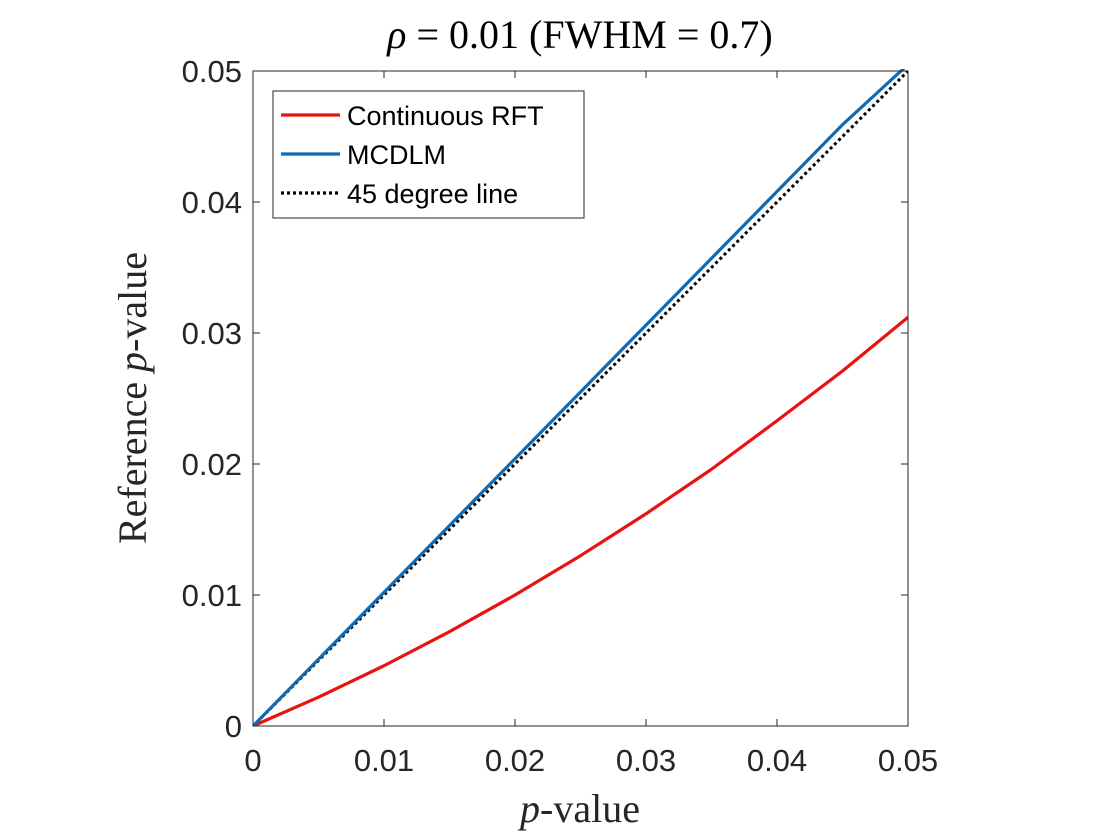 The image size is (1120, 840). Describe the element at coordinates (212, 202) in the screenshot. I see `y-tick-label: 0.04` at that location.